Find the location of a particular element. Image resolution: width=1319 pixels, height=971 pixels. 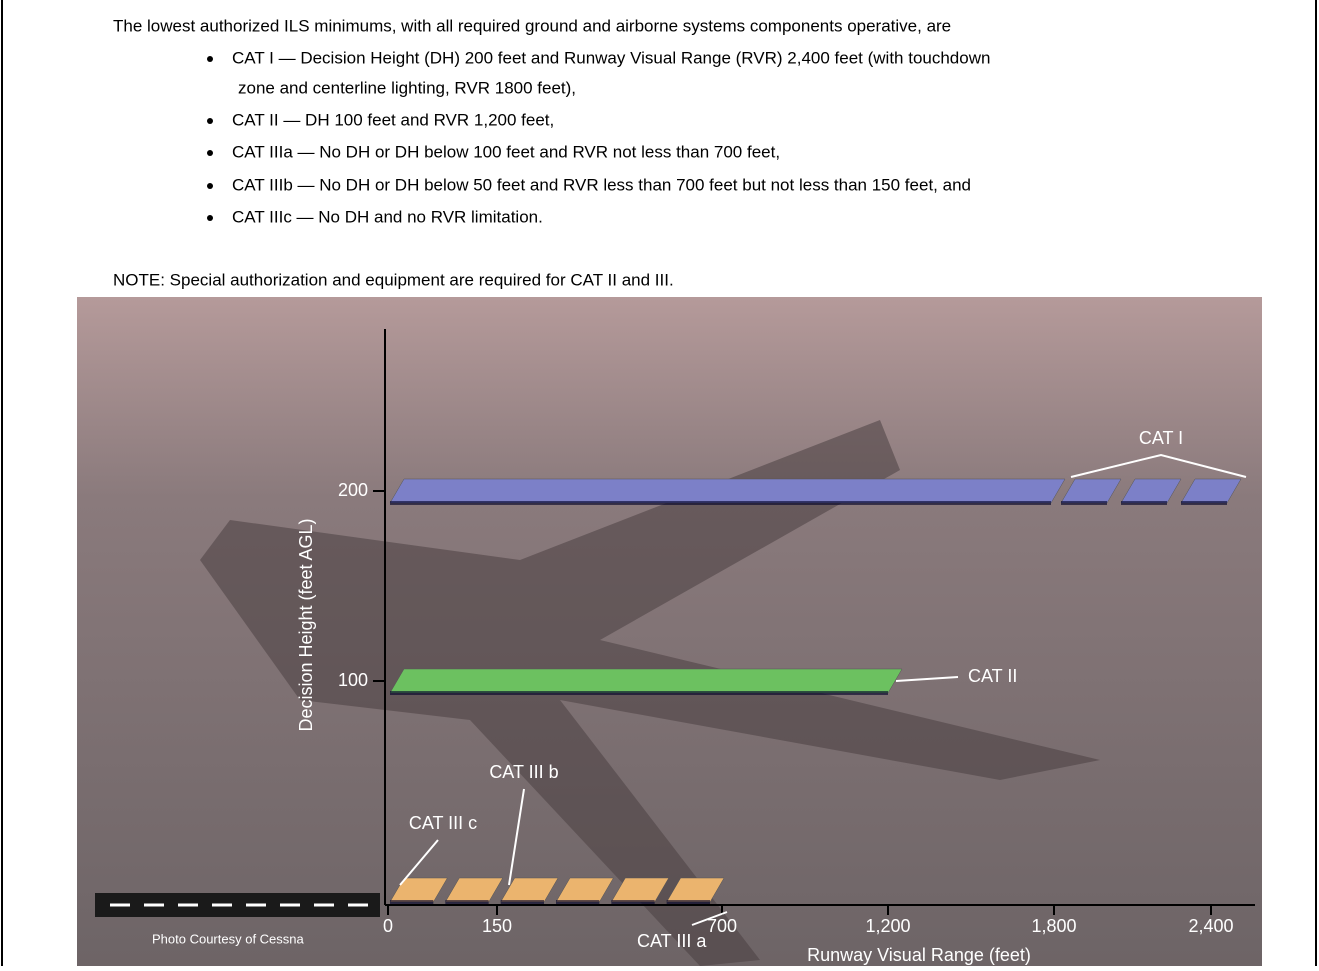

x-axis-label: Runway Visual Range (feet) is located at coordinates (919, 955).